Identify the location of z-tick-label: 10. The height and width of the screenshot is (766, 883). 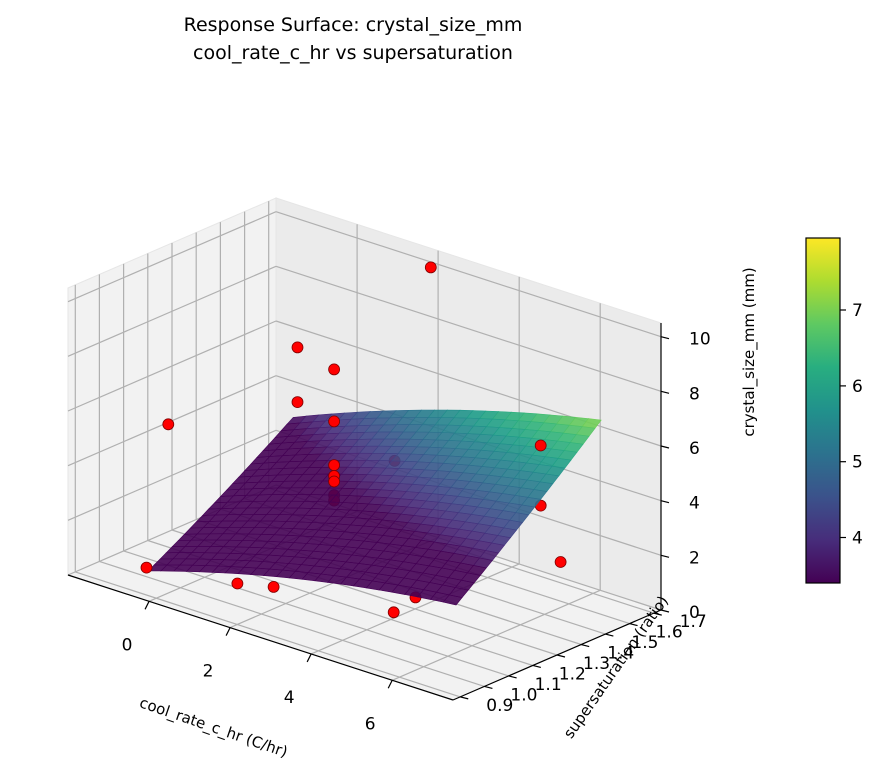
(700, 340).